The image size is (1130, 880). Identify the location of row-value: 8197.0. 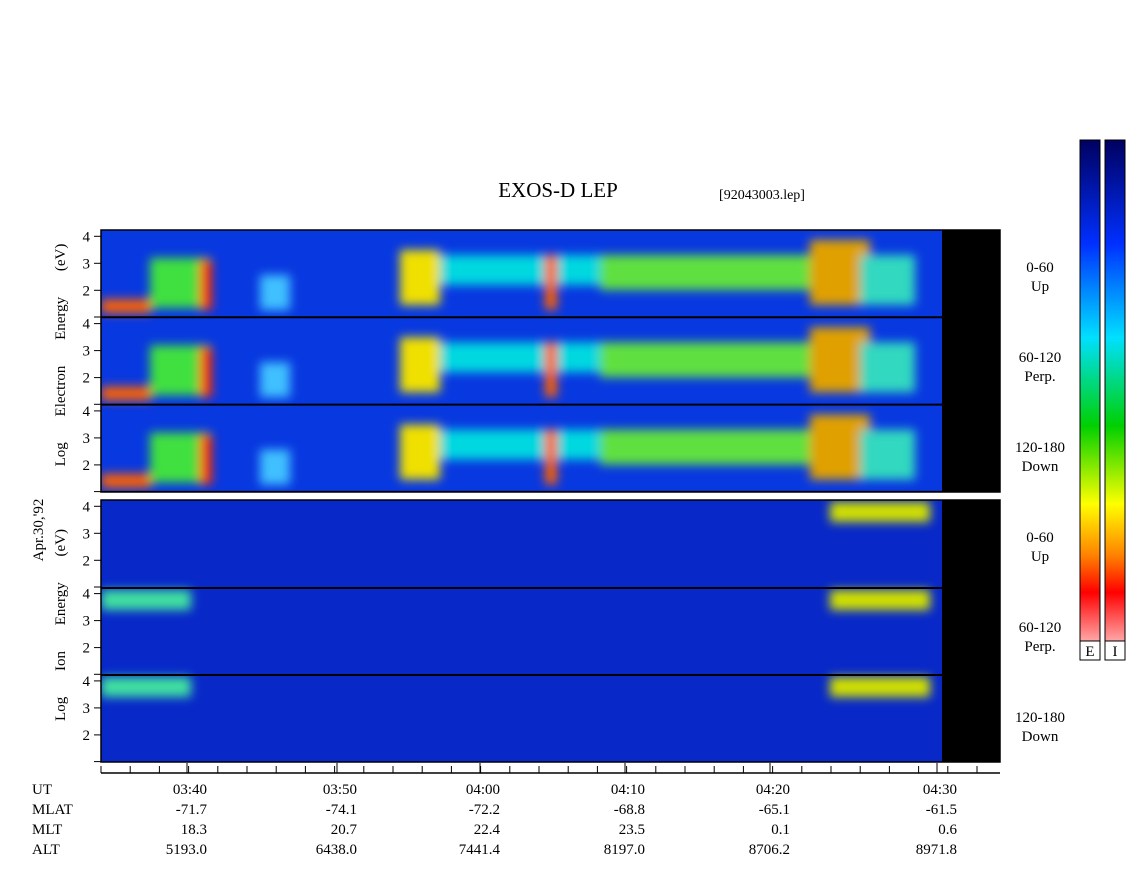
(624, 850).